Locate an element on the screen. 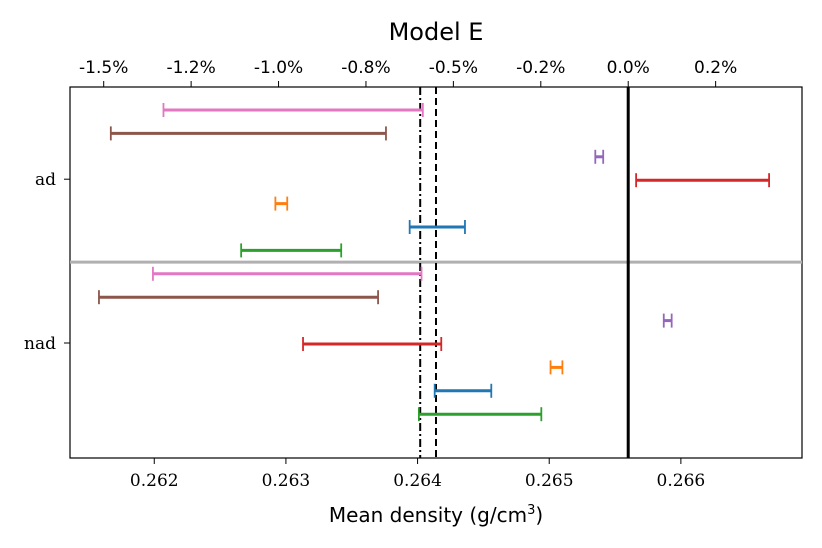 Image resolution: width=822 pixels, height=548 pixels. top-tick-label: -1.2% is located at coordinates (190, 68).